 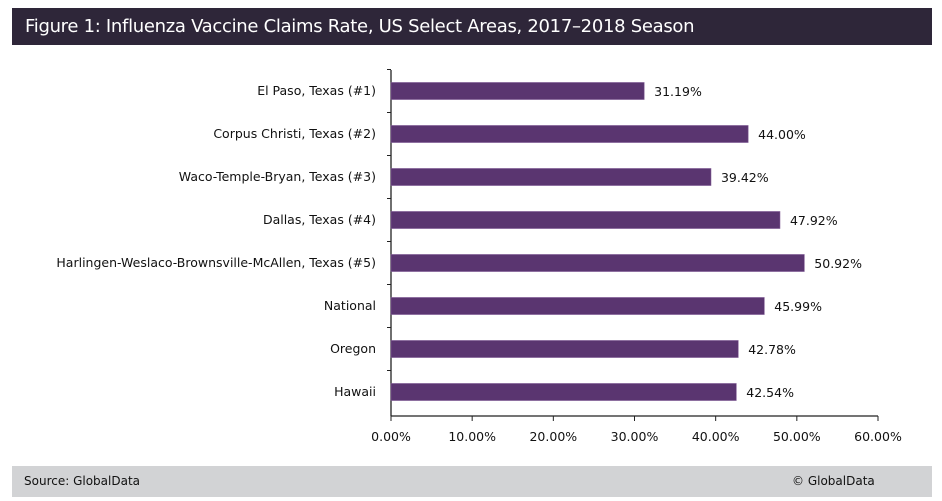 What do you see at coordinates (878, 436) in the screenshot?
I see `x-tick-label: 60.00%` at bounding box center [878, 436].